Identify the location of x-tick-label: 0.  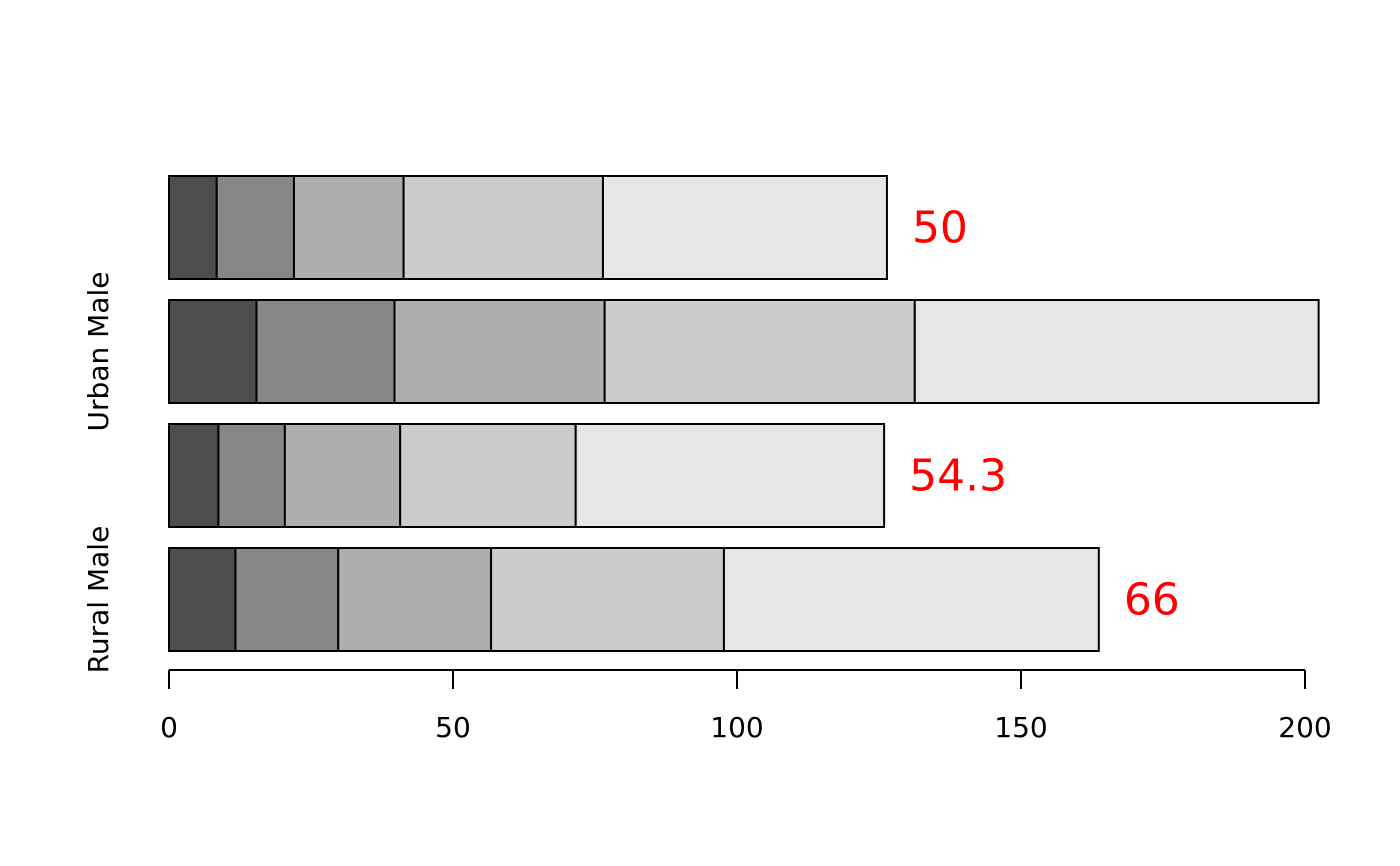
(169, 727).